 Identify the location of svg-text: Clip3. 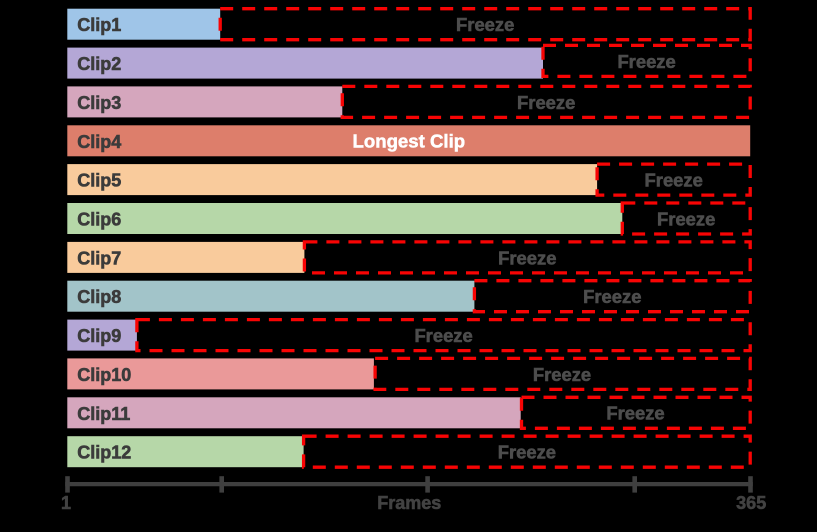
(99, 103).